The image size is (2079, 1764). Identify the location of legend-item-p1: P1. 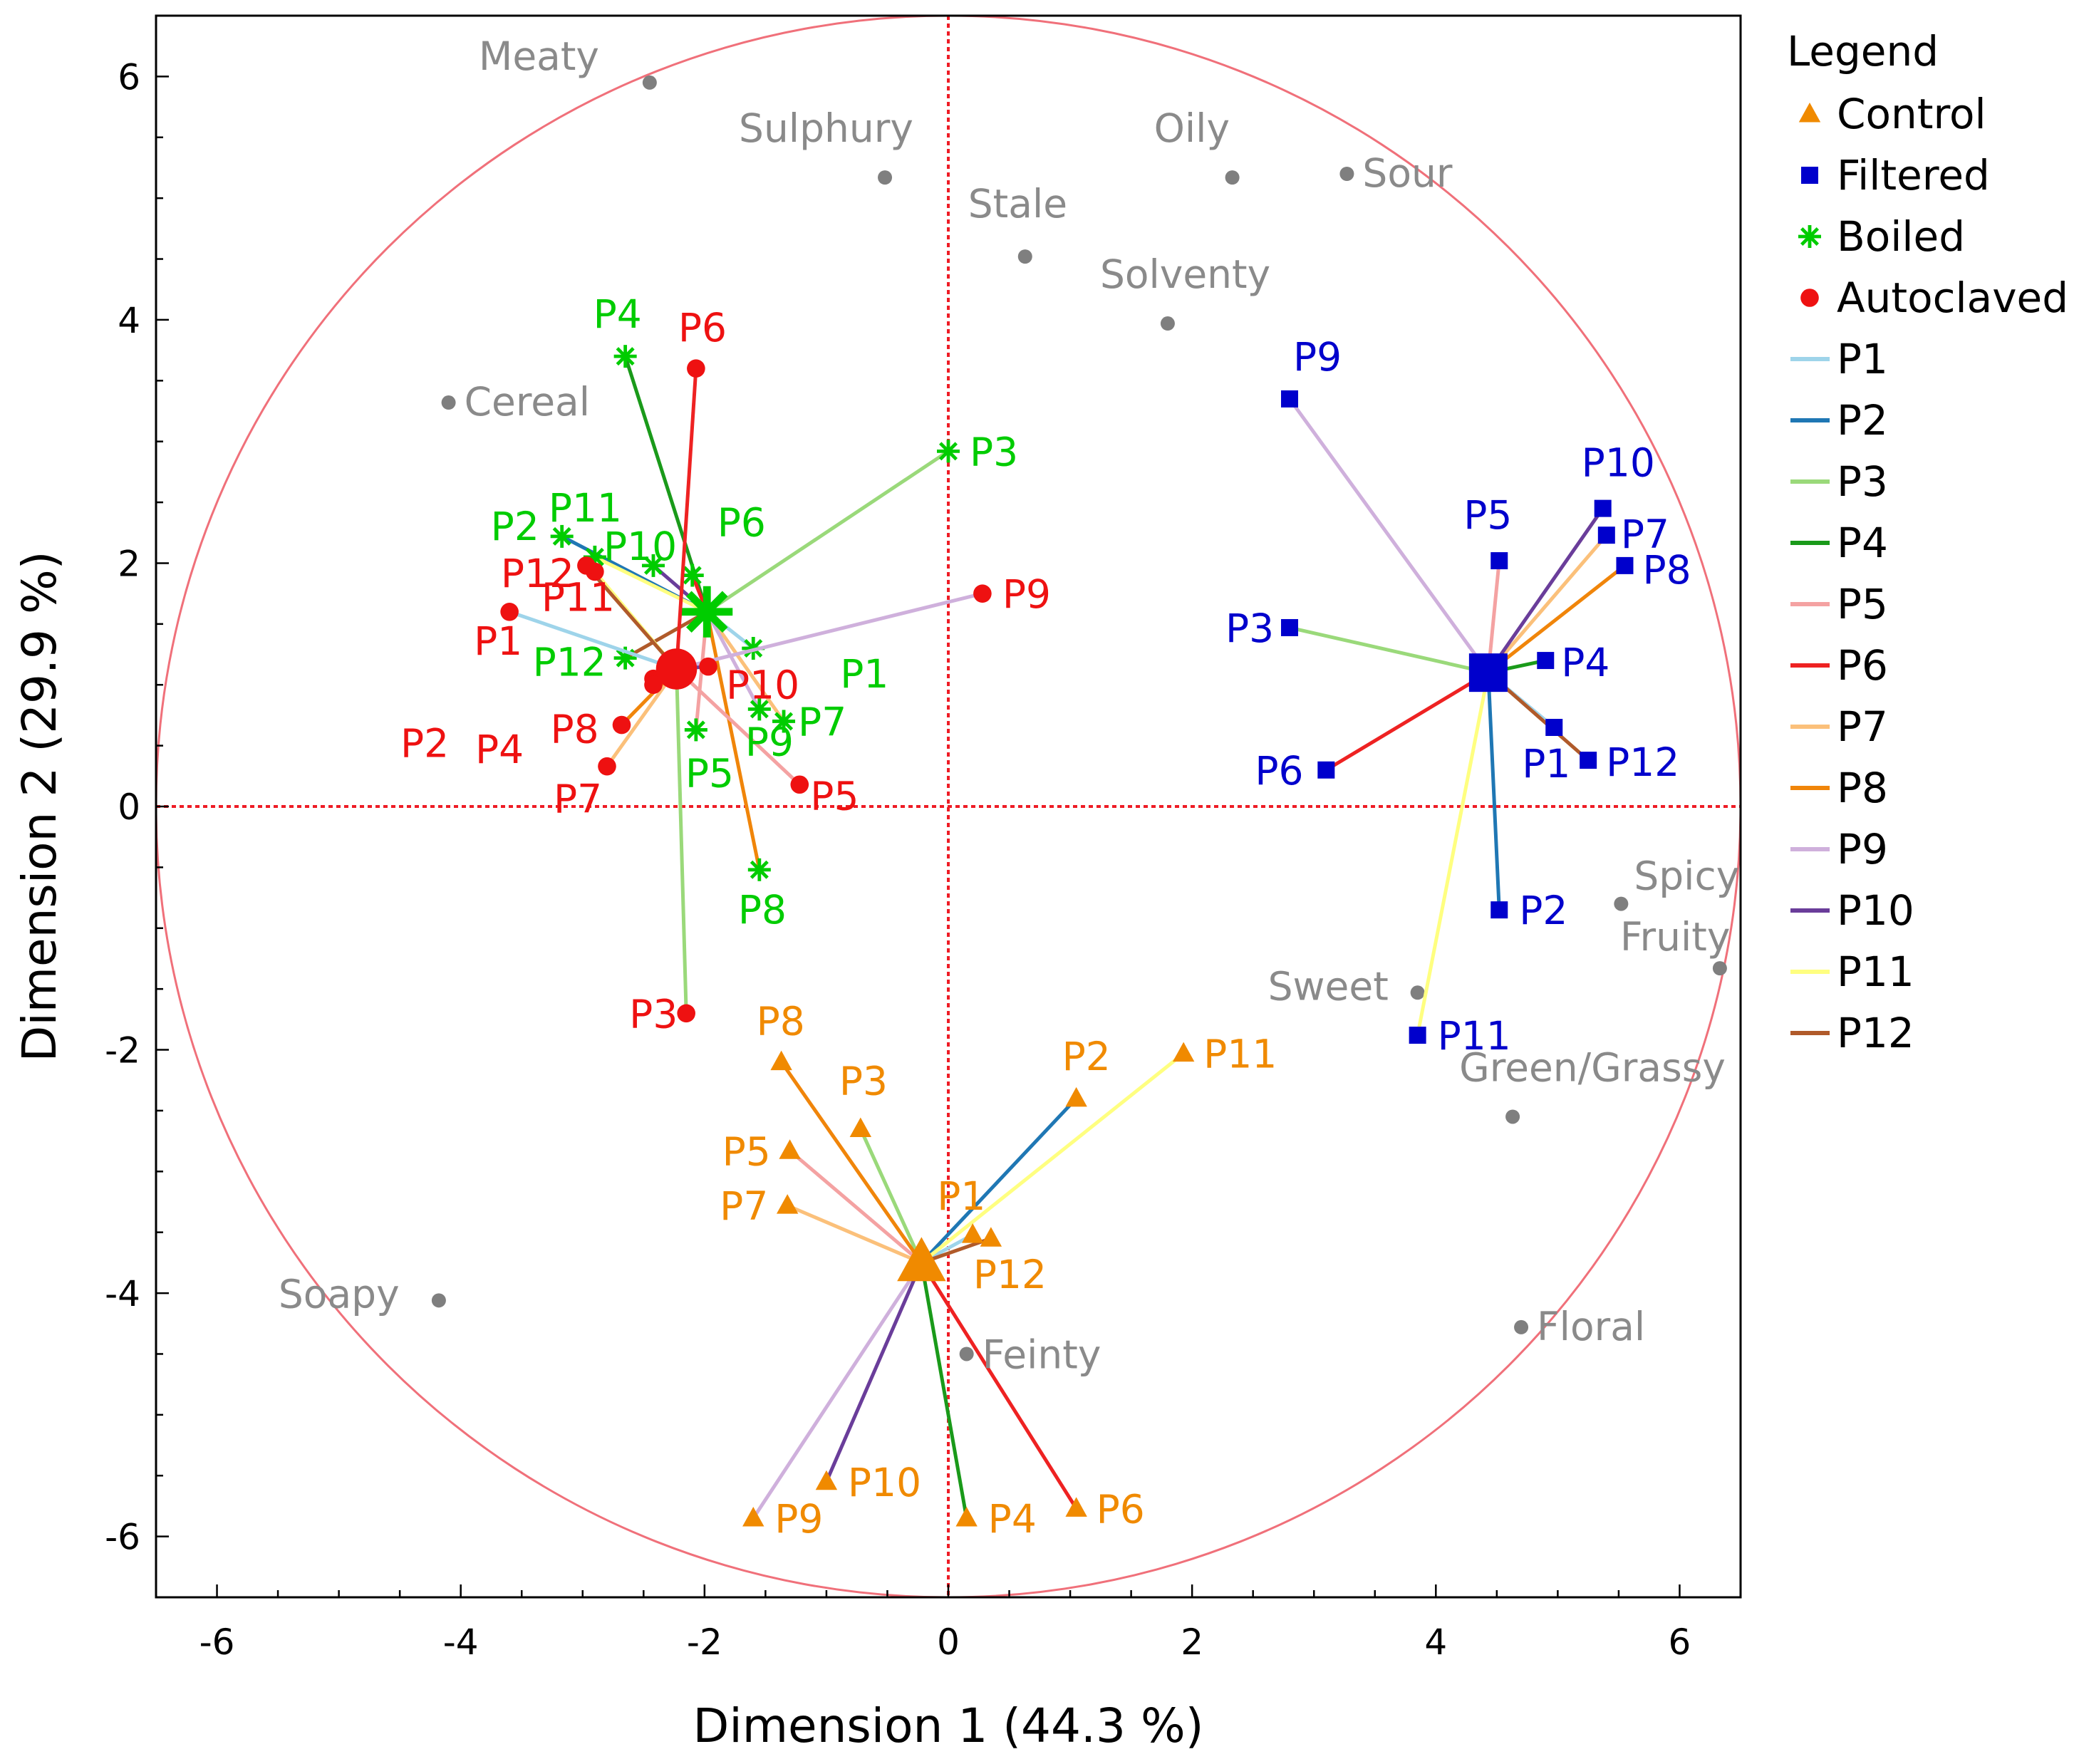
(1862, 359).